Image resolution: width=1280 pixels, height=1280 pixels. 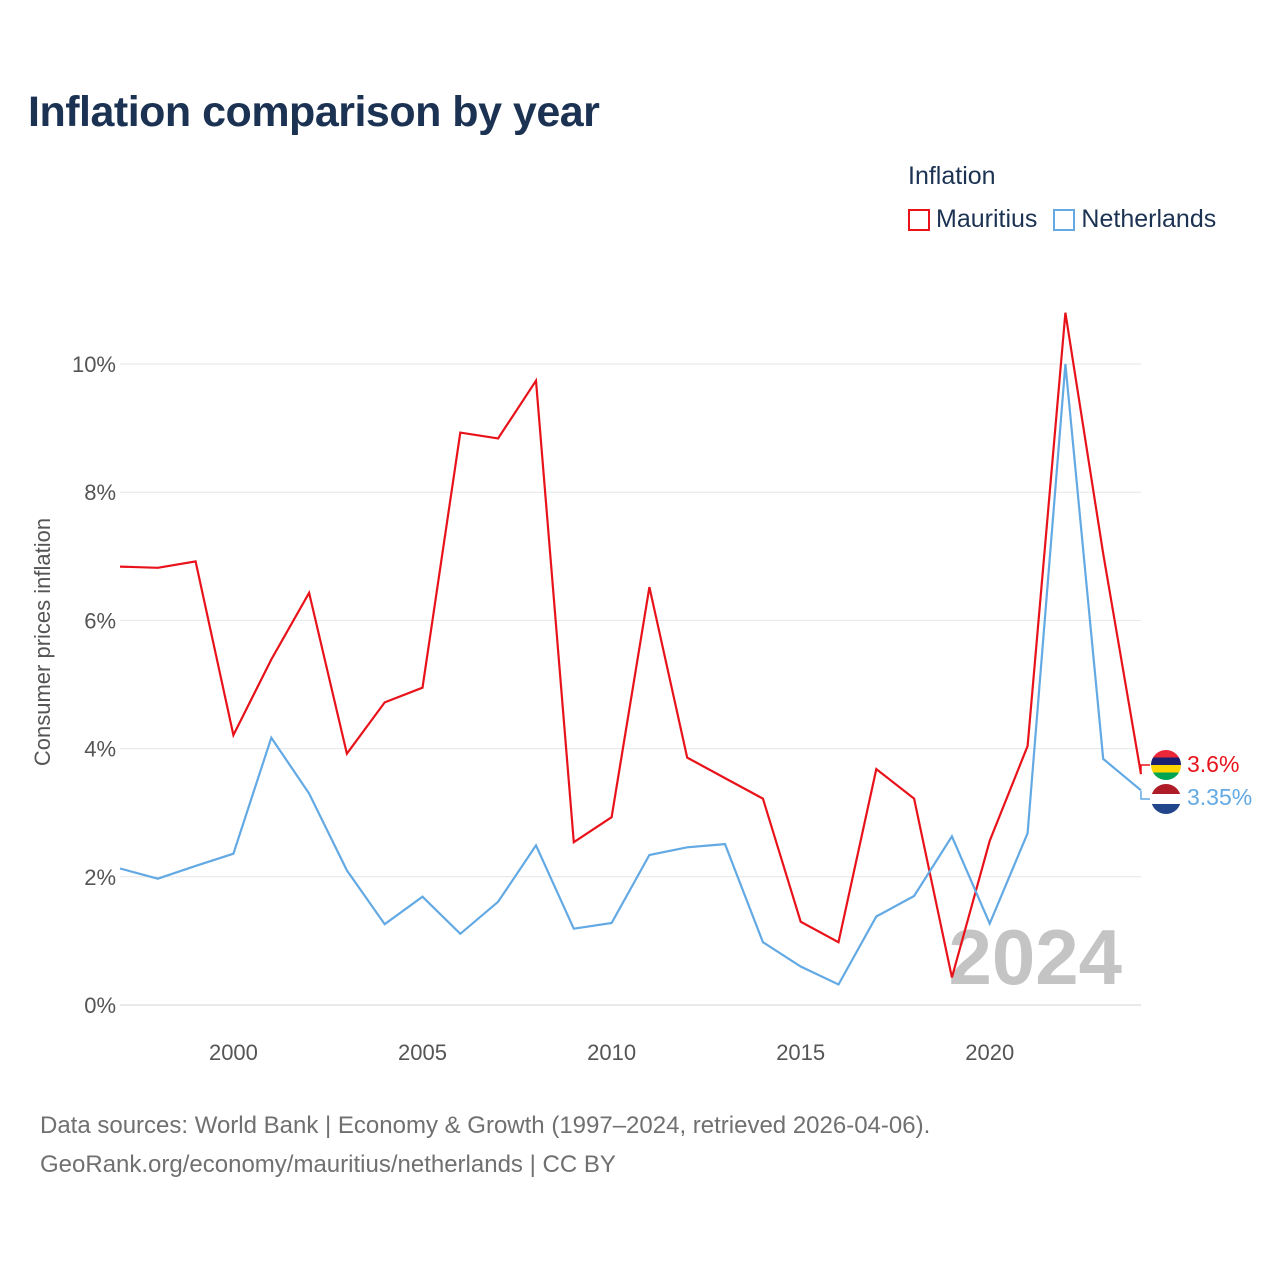 I want to click on legend-title: Inflation, so click(x=952, y=176).